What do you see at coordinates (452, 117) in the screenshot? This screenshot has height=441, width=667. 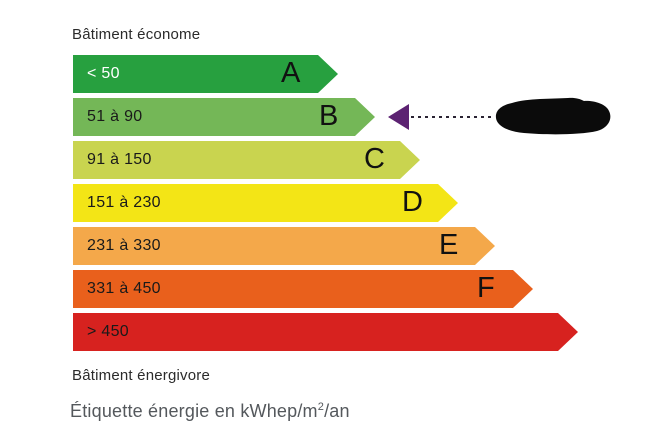 I see `rating-pointer-leader-line` at bounding box center [452, 117].